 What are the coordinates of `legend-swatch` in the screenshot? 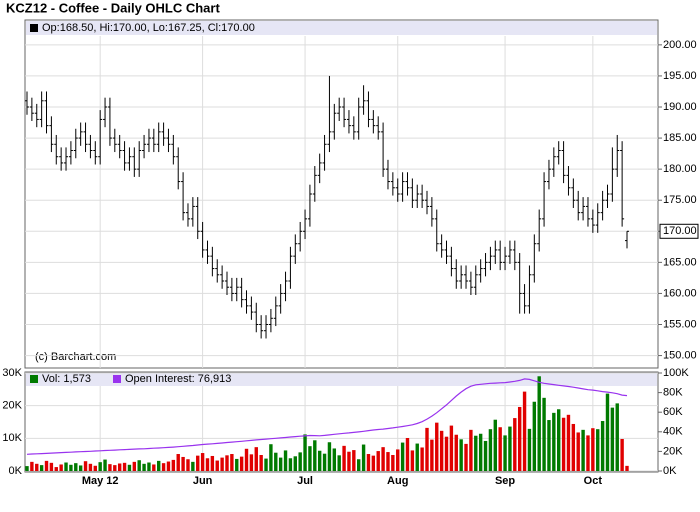 It's located at (117, 379).